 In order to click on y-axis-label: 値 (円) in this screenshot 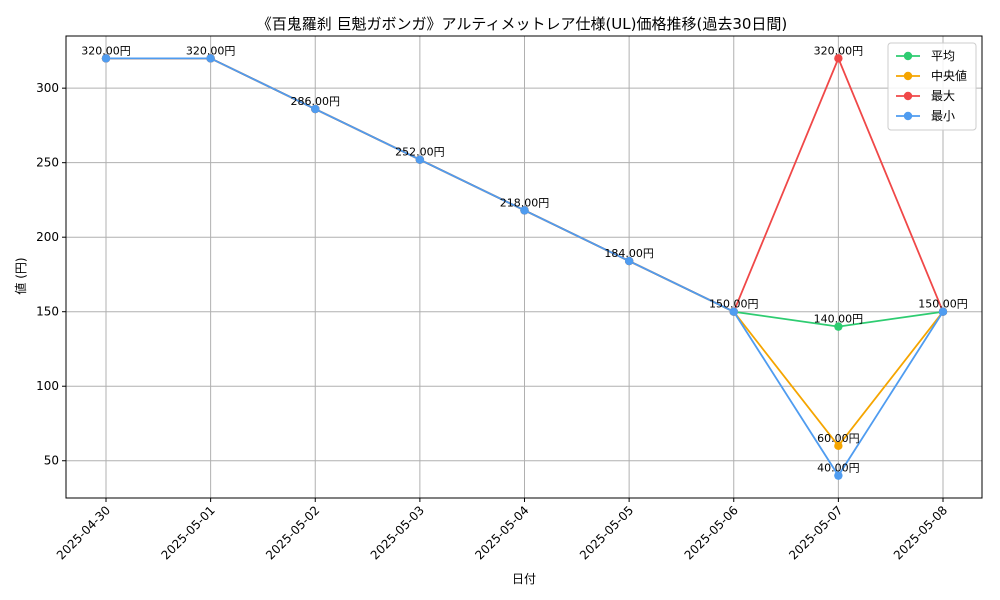, I will do `click(20, 275)`.